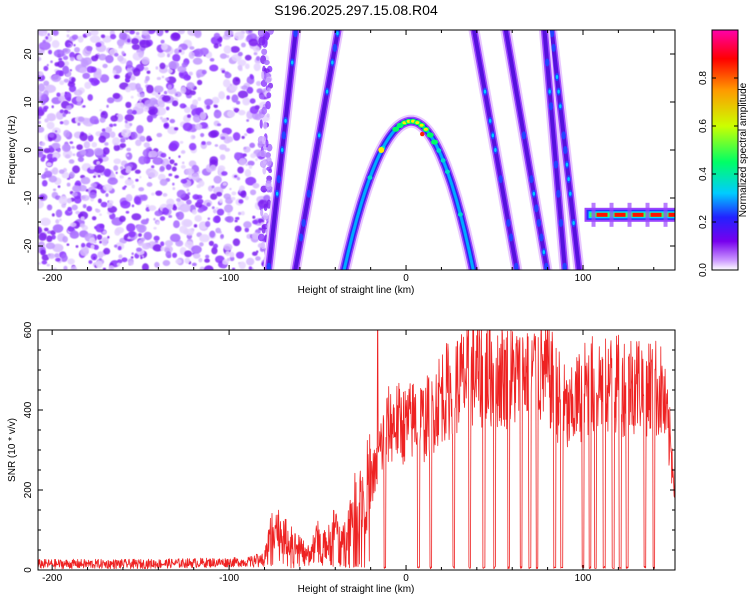  Describe the element at coordinates (638, 214) in the screenshot. I see `band-red` at that location.